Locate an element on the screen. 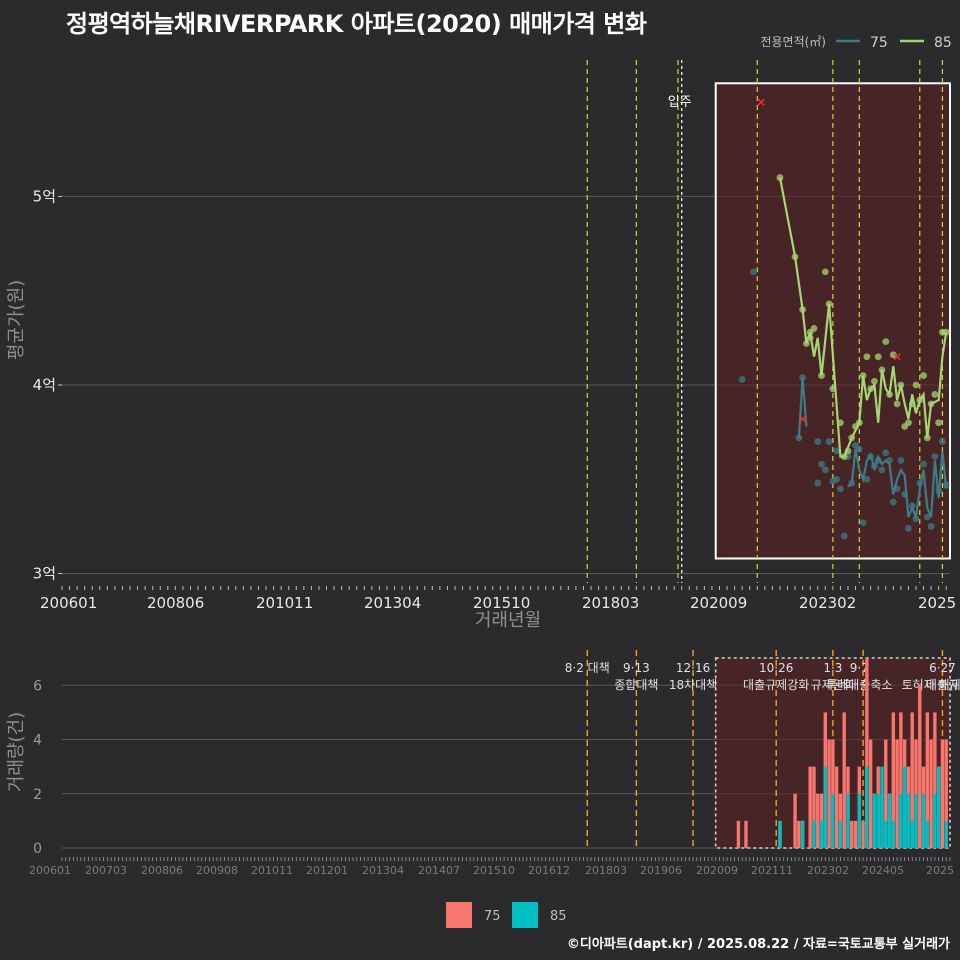  x-tick-label: 202111 is located at coordinates (772, 870).